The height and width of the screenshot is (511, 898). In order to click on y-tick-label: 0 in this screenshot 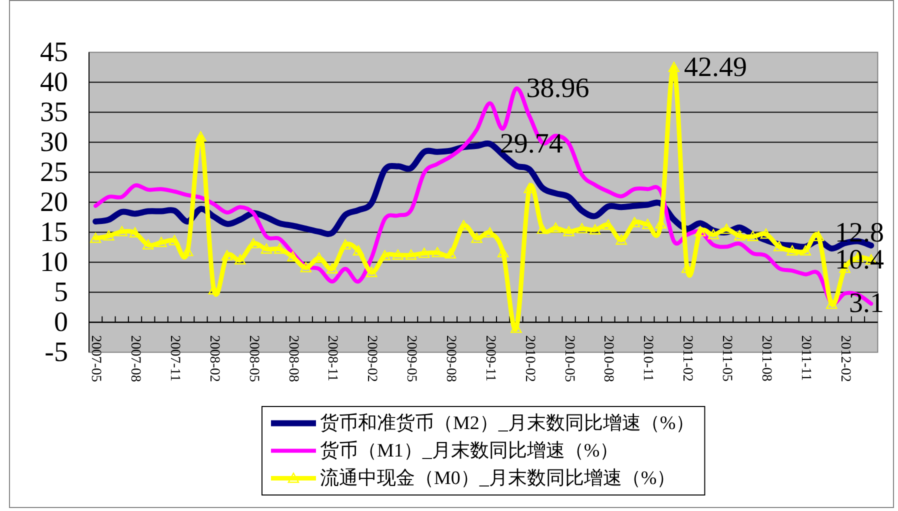, I will do `click(61, 322)`.